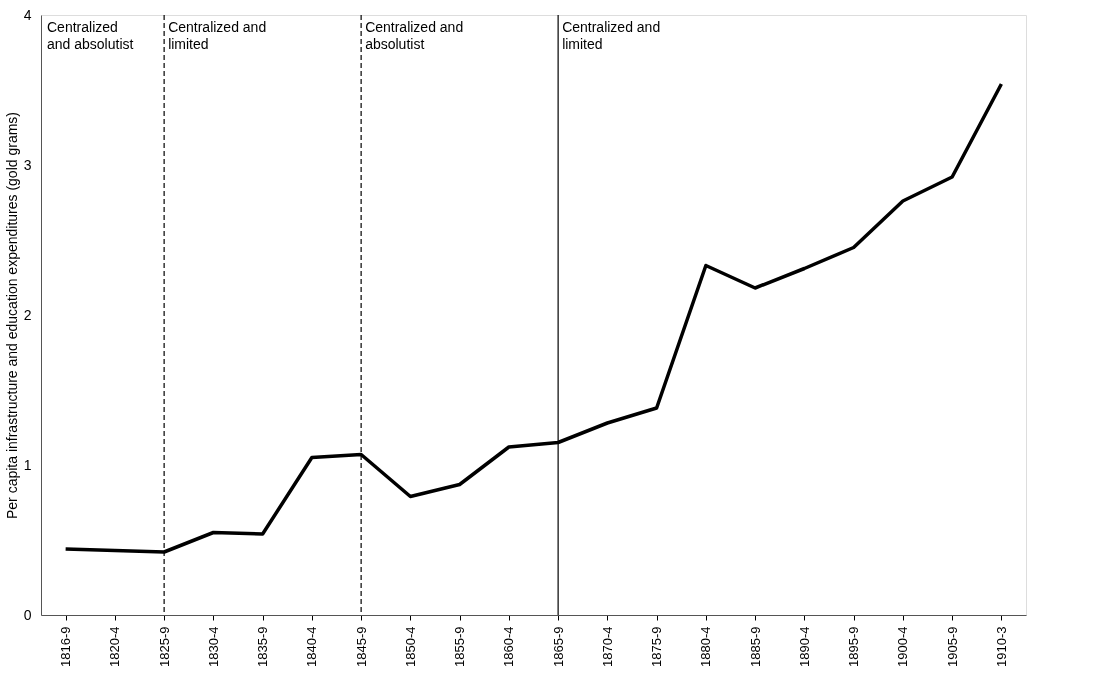 This screenshot has height=698, width=1098. What do you see at coordinates (1001, 646) in the screenshot?
I see `x-tick-label: 1910-3` at bounding box center [1001, 646].